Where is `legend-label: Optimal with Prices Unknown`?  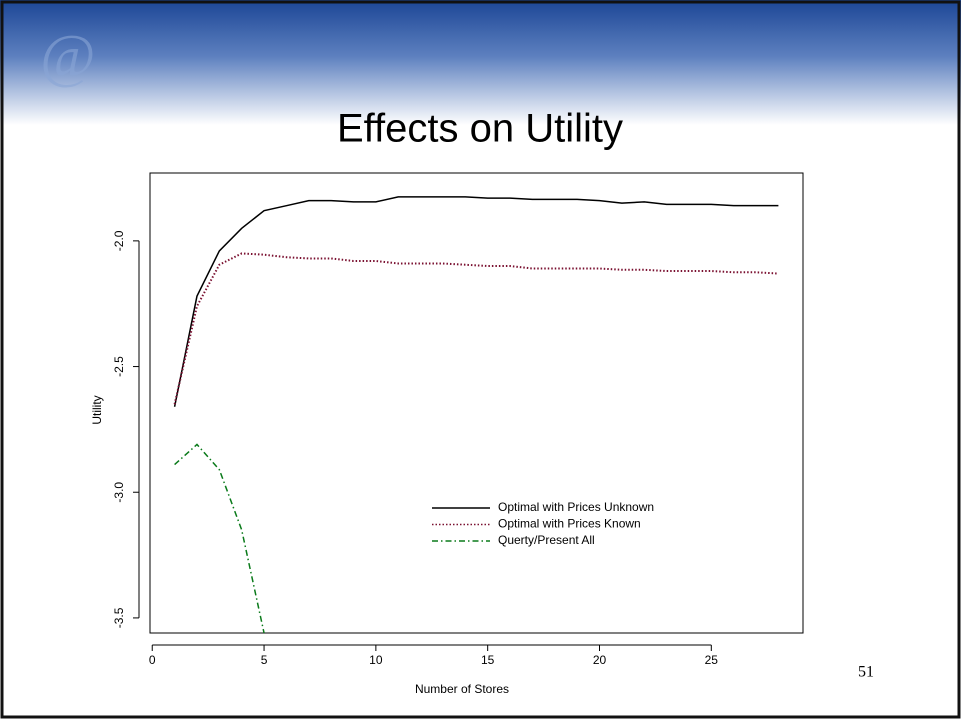
legend-label: Optimal with Prices Unknown is located at coordinates (576, 507).